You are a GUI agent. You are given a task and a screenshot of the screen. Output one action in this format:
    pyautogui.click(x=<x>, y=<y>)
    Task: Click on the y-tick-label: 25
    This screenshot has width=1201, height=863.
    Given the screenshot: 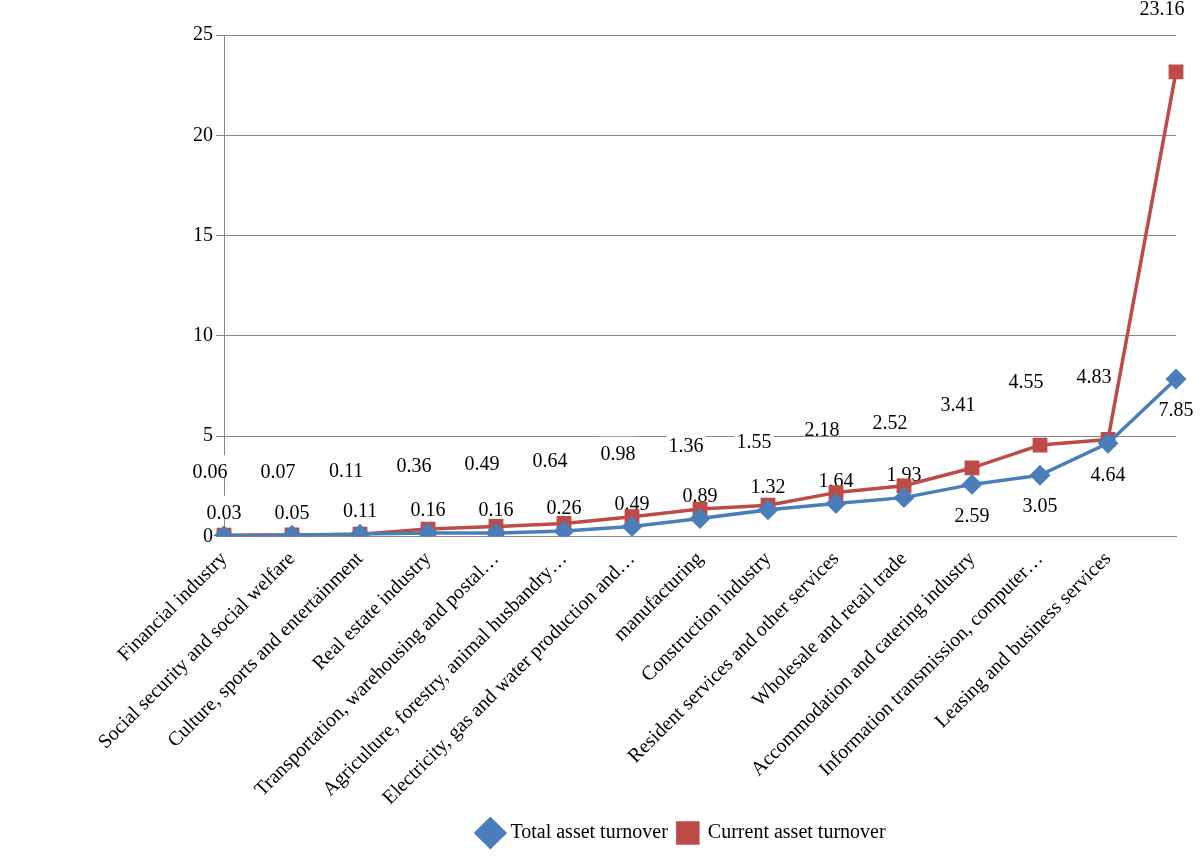 What is the action you would take?
    pyautogui.click(x=203, y=33)
    